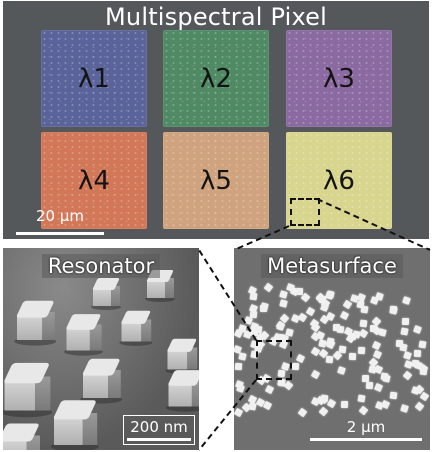 This screenshot has width=433, height=452. I want to click on panel-title-text: Resonator, so click(101, 266).